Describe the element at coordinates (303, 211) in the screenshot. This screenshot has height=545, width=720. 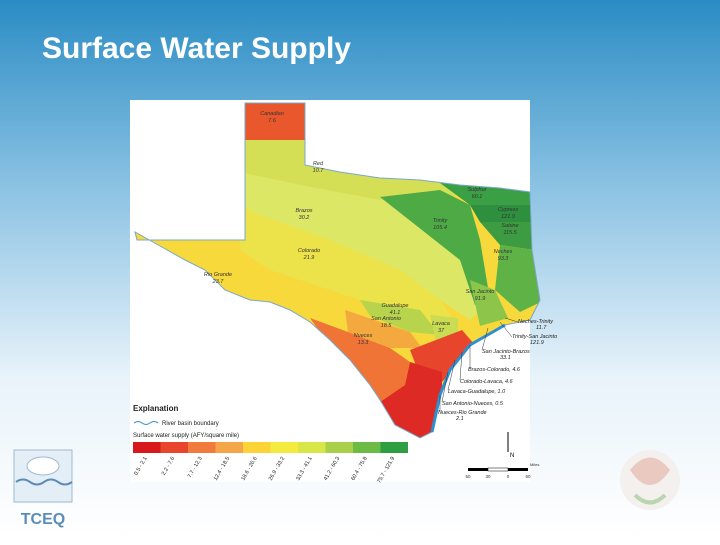
I see `basin-name: Brazos` at that location.